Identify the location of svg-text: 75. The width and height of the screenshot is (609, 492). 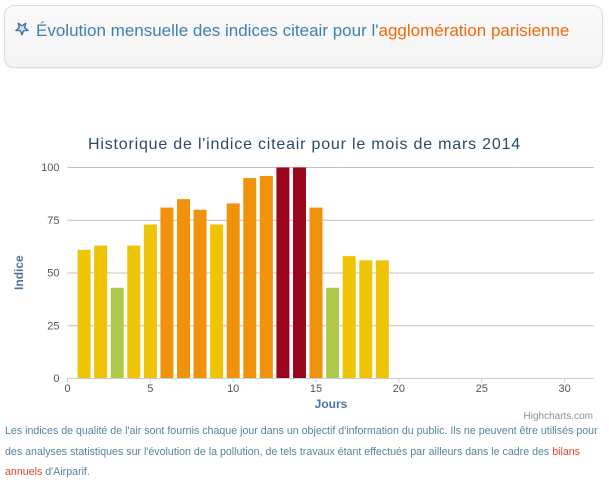
(53, 221).